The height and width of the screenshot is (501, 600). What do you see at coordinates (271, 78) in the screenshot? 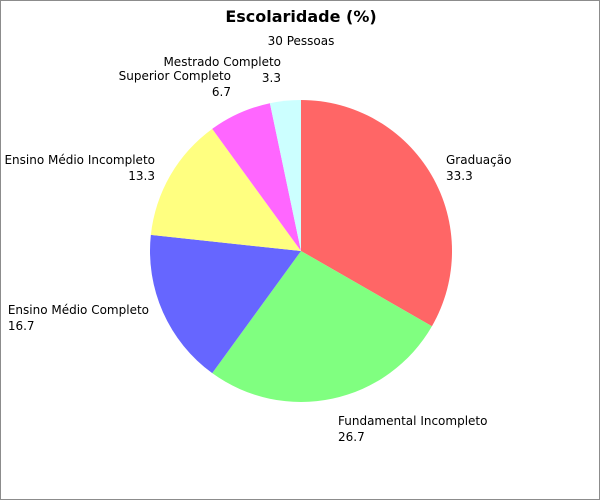
I see `slice-value-text: 3.3` at bounding box center [271, 78].